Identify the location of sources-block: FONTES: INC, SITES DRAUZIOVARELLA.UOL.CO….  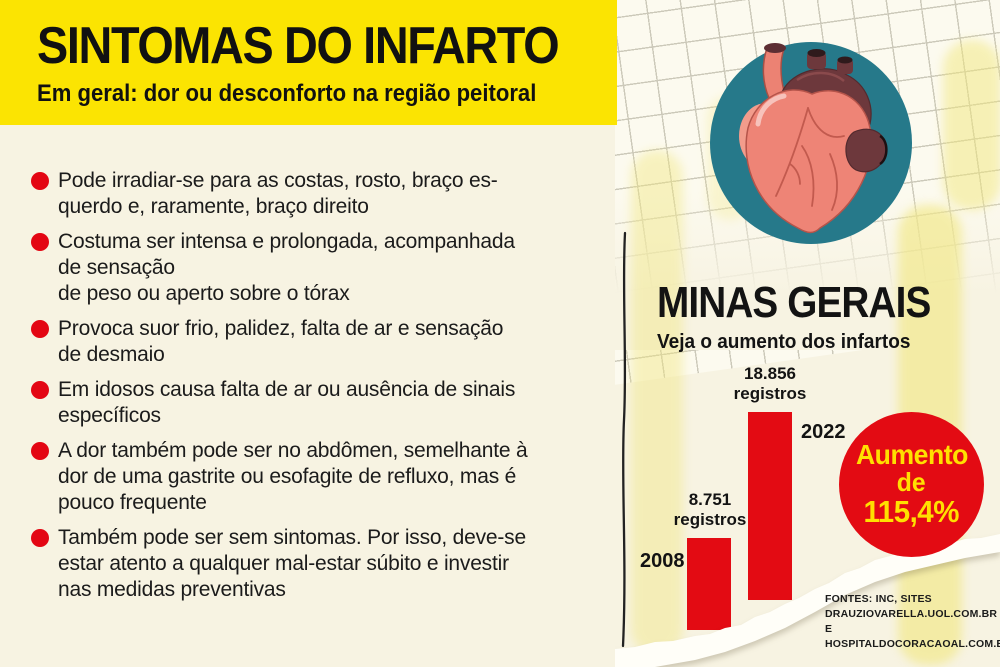
(912, 622).